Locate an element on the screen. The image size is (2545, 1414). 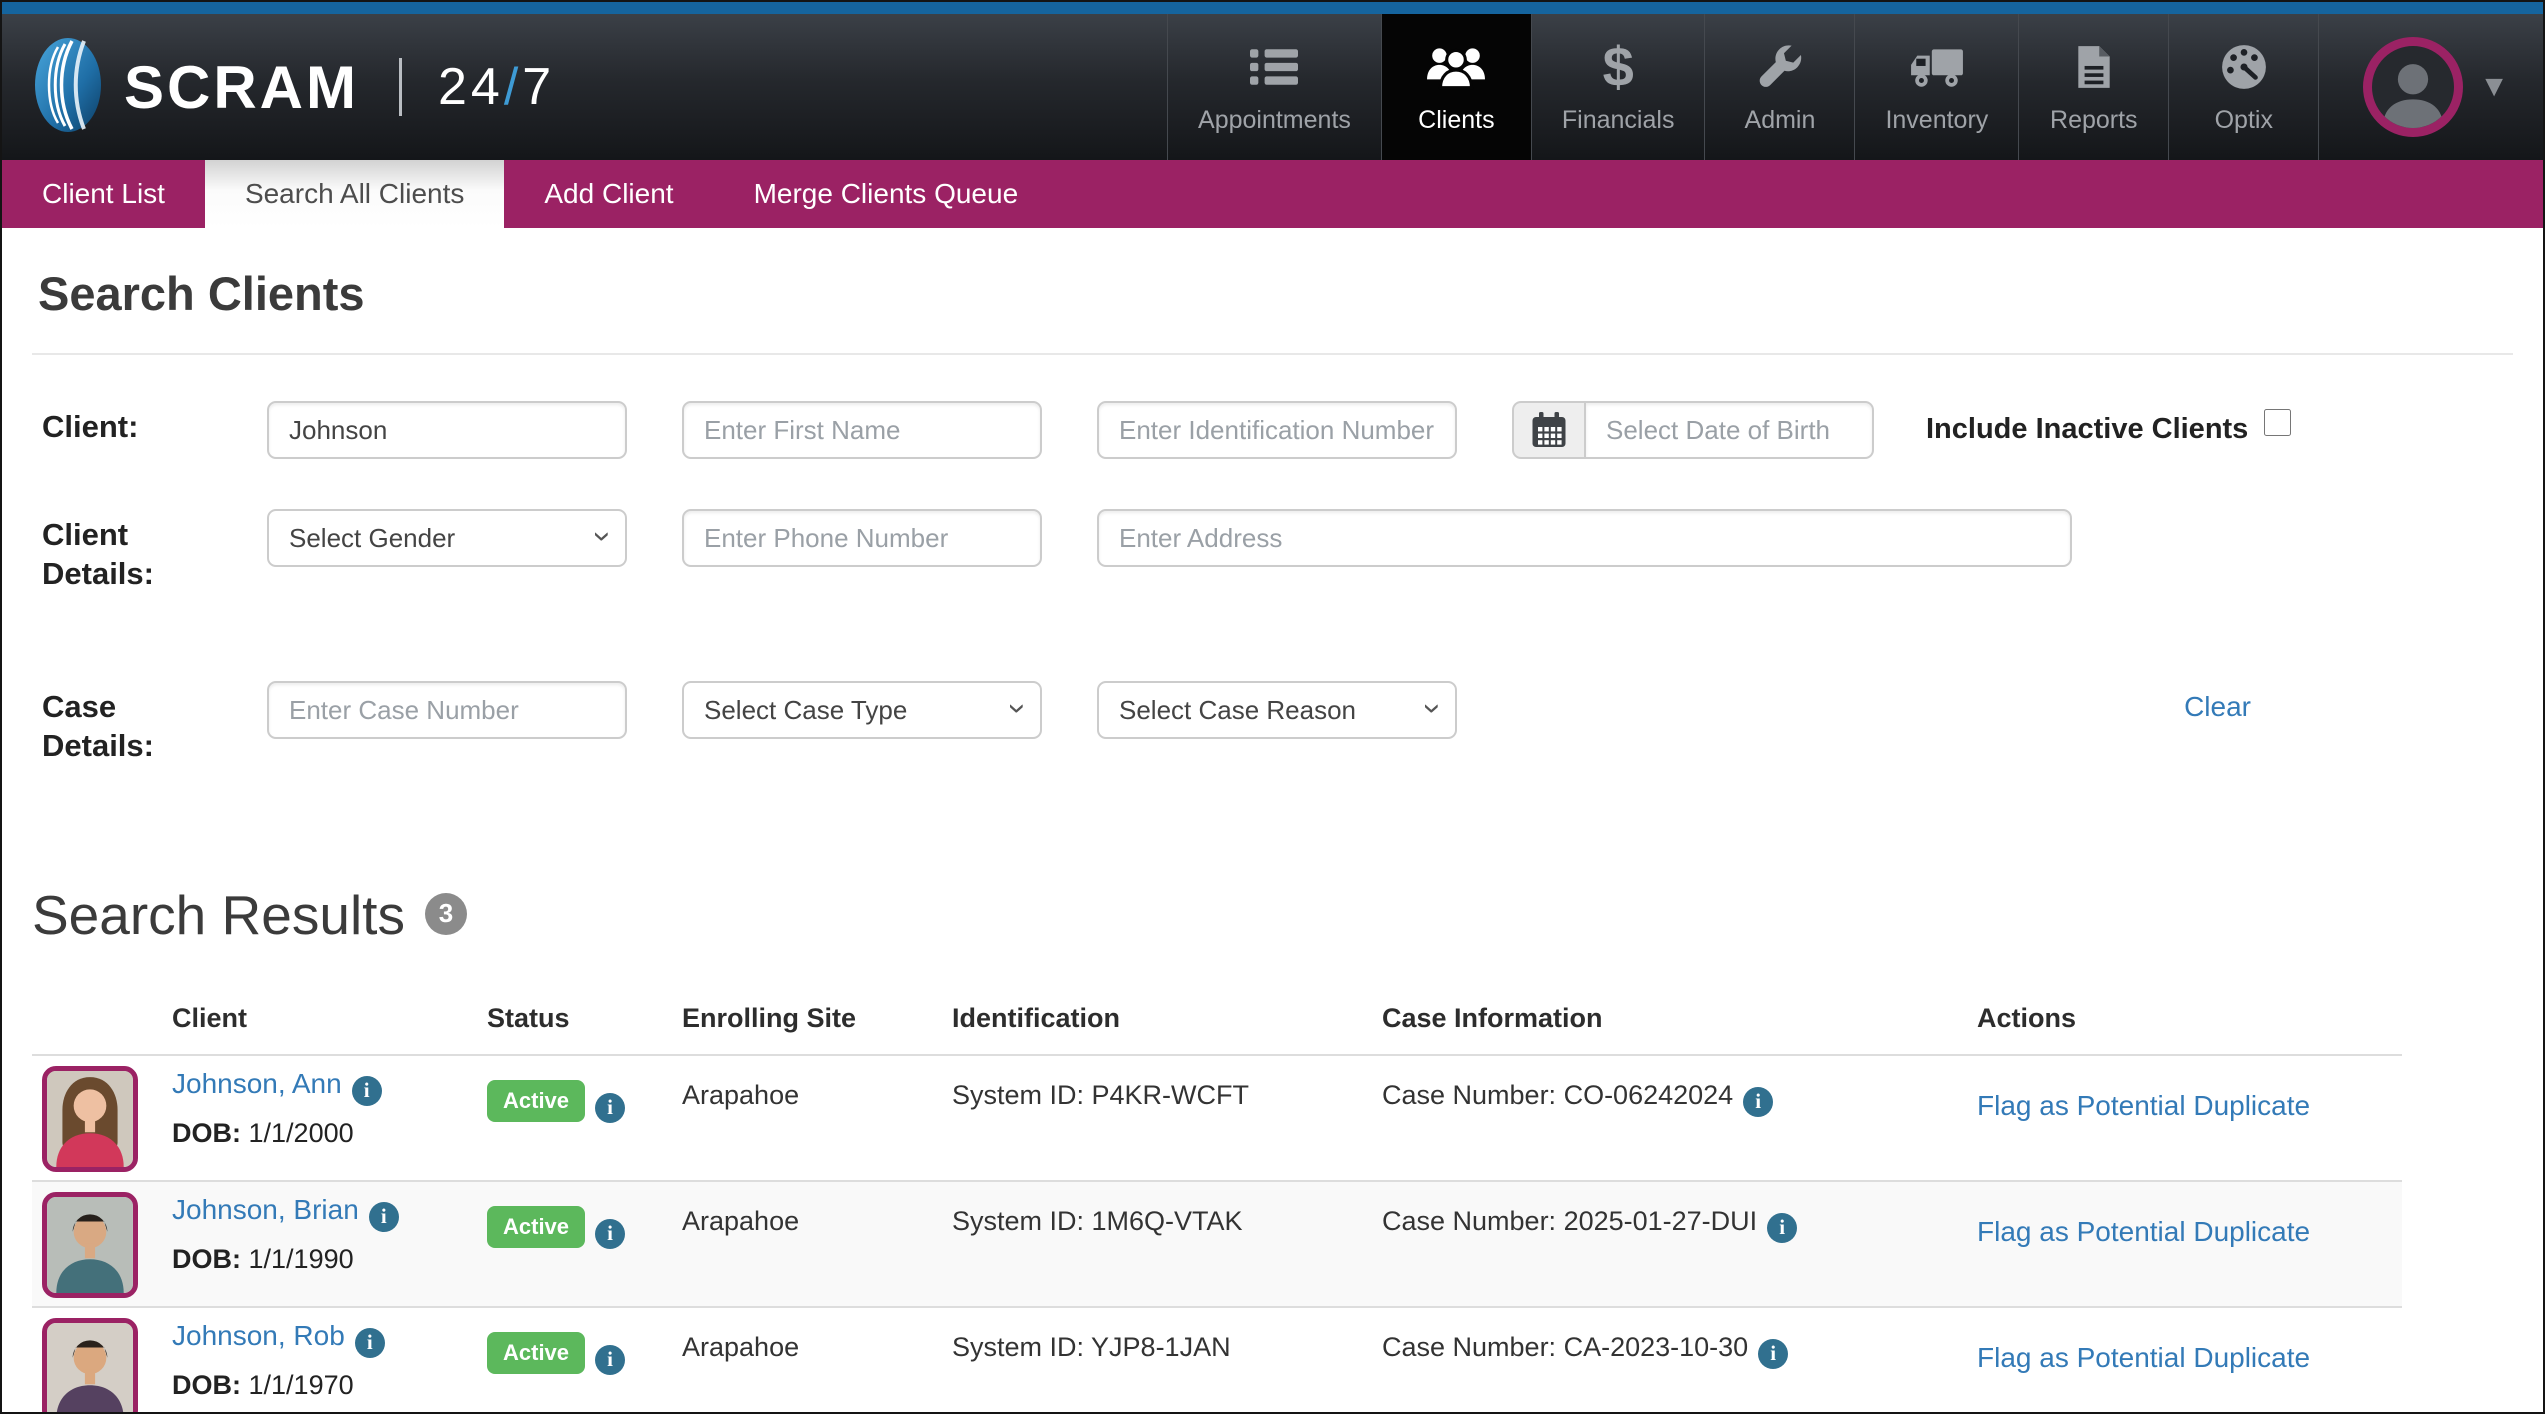
identification-input is located at coordinates (1277, 430).